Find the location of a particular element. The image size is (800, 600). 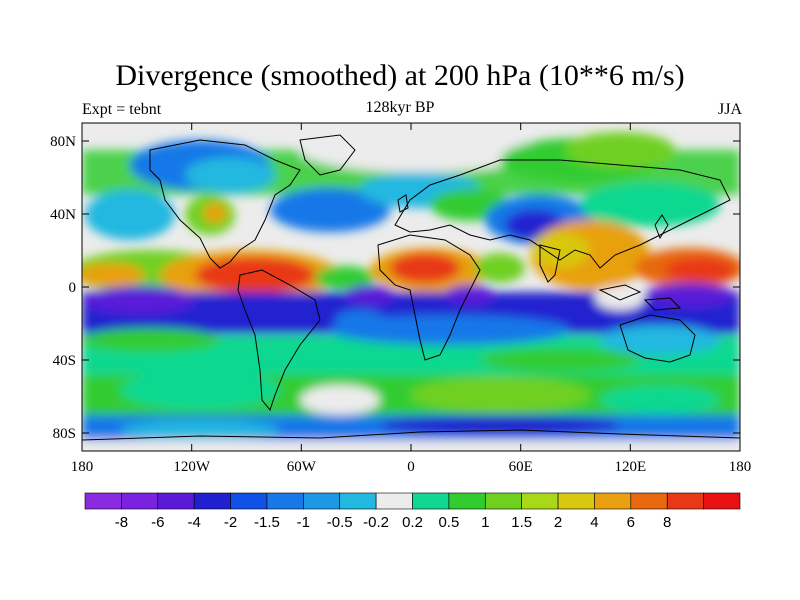

lat-label: 40N is located at coordinates (63, 215).